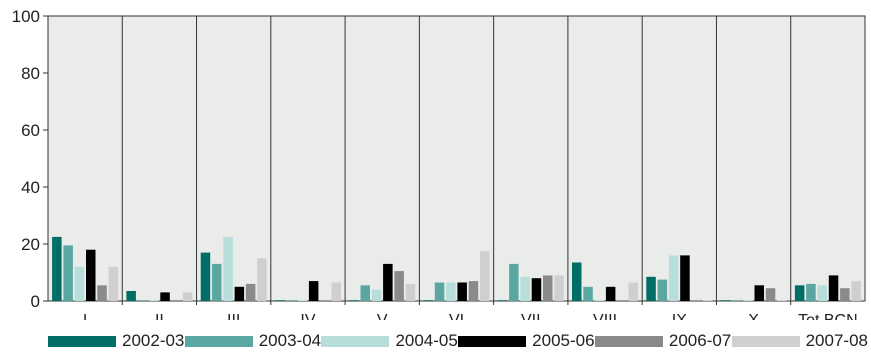  I want to click on x-tick-label: VI, so click(456, 316).